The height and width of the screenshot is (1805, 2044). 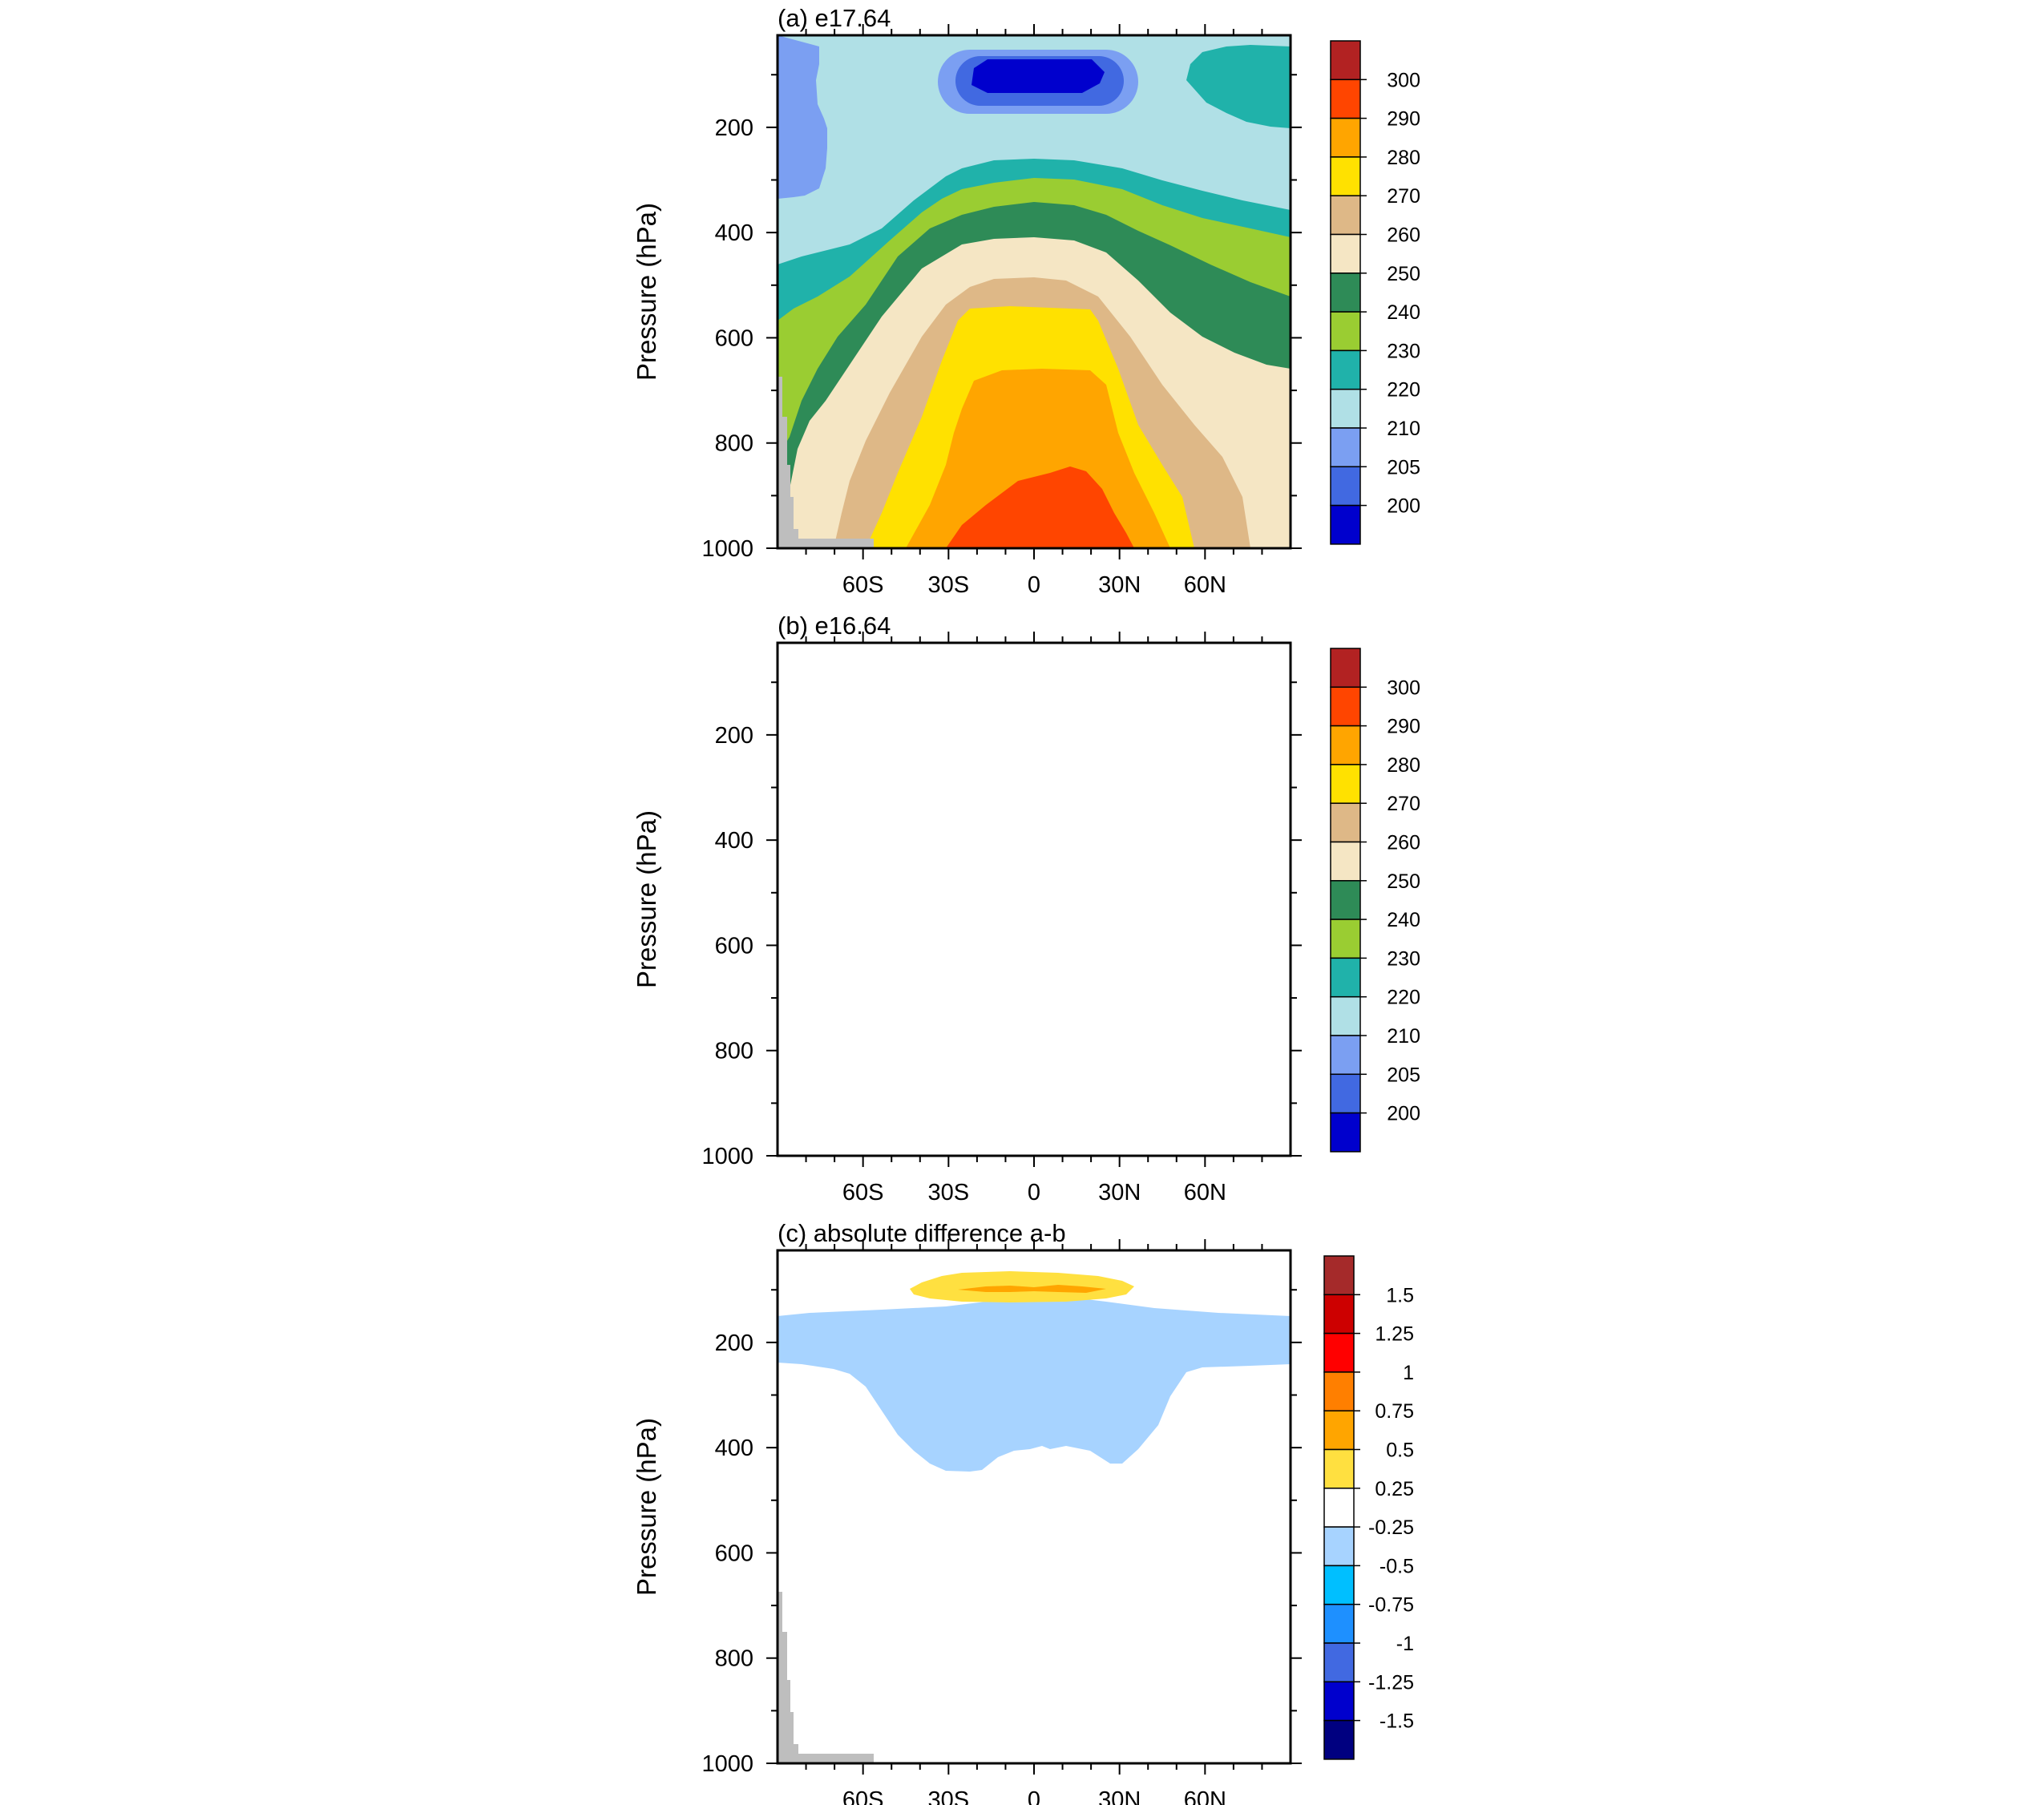 I want to click on colorbar-label: -0.75, so click(x=1391, y=1605).